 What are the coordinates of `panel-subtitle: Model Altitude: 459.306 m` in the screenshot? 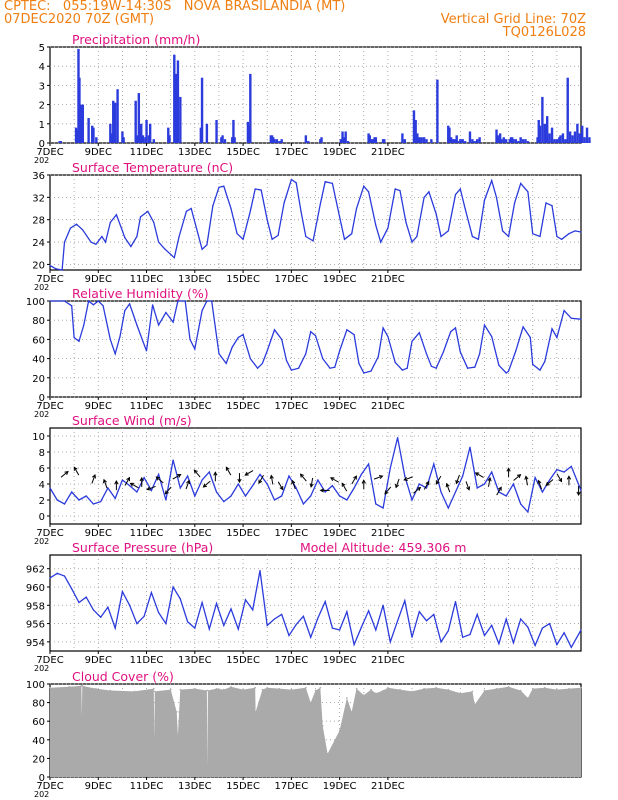 It's located at (383, 547).